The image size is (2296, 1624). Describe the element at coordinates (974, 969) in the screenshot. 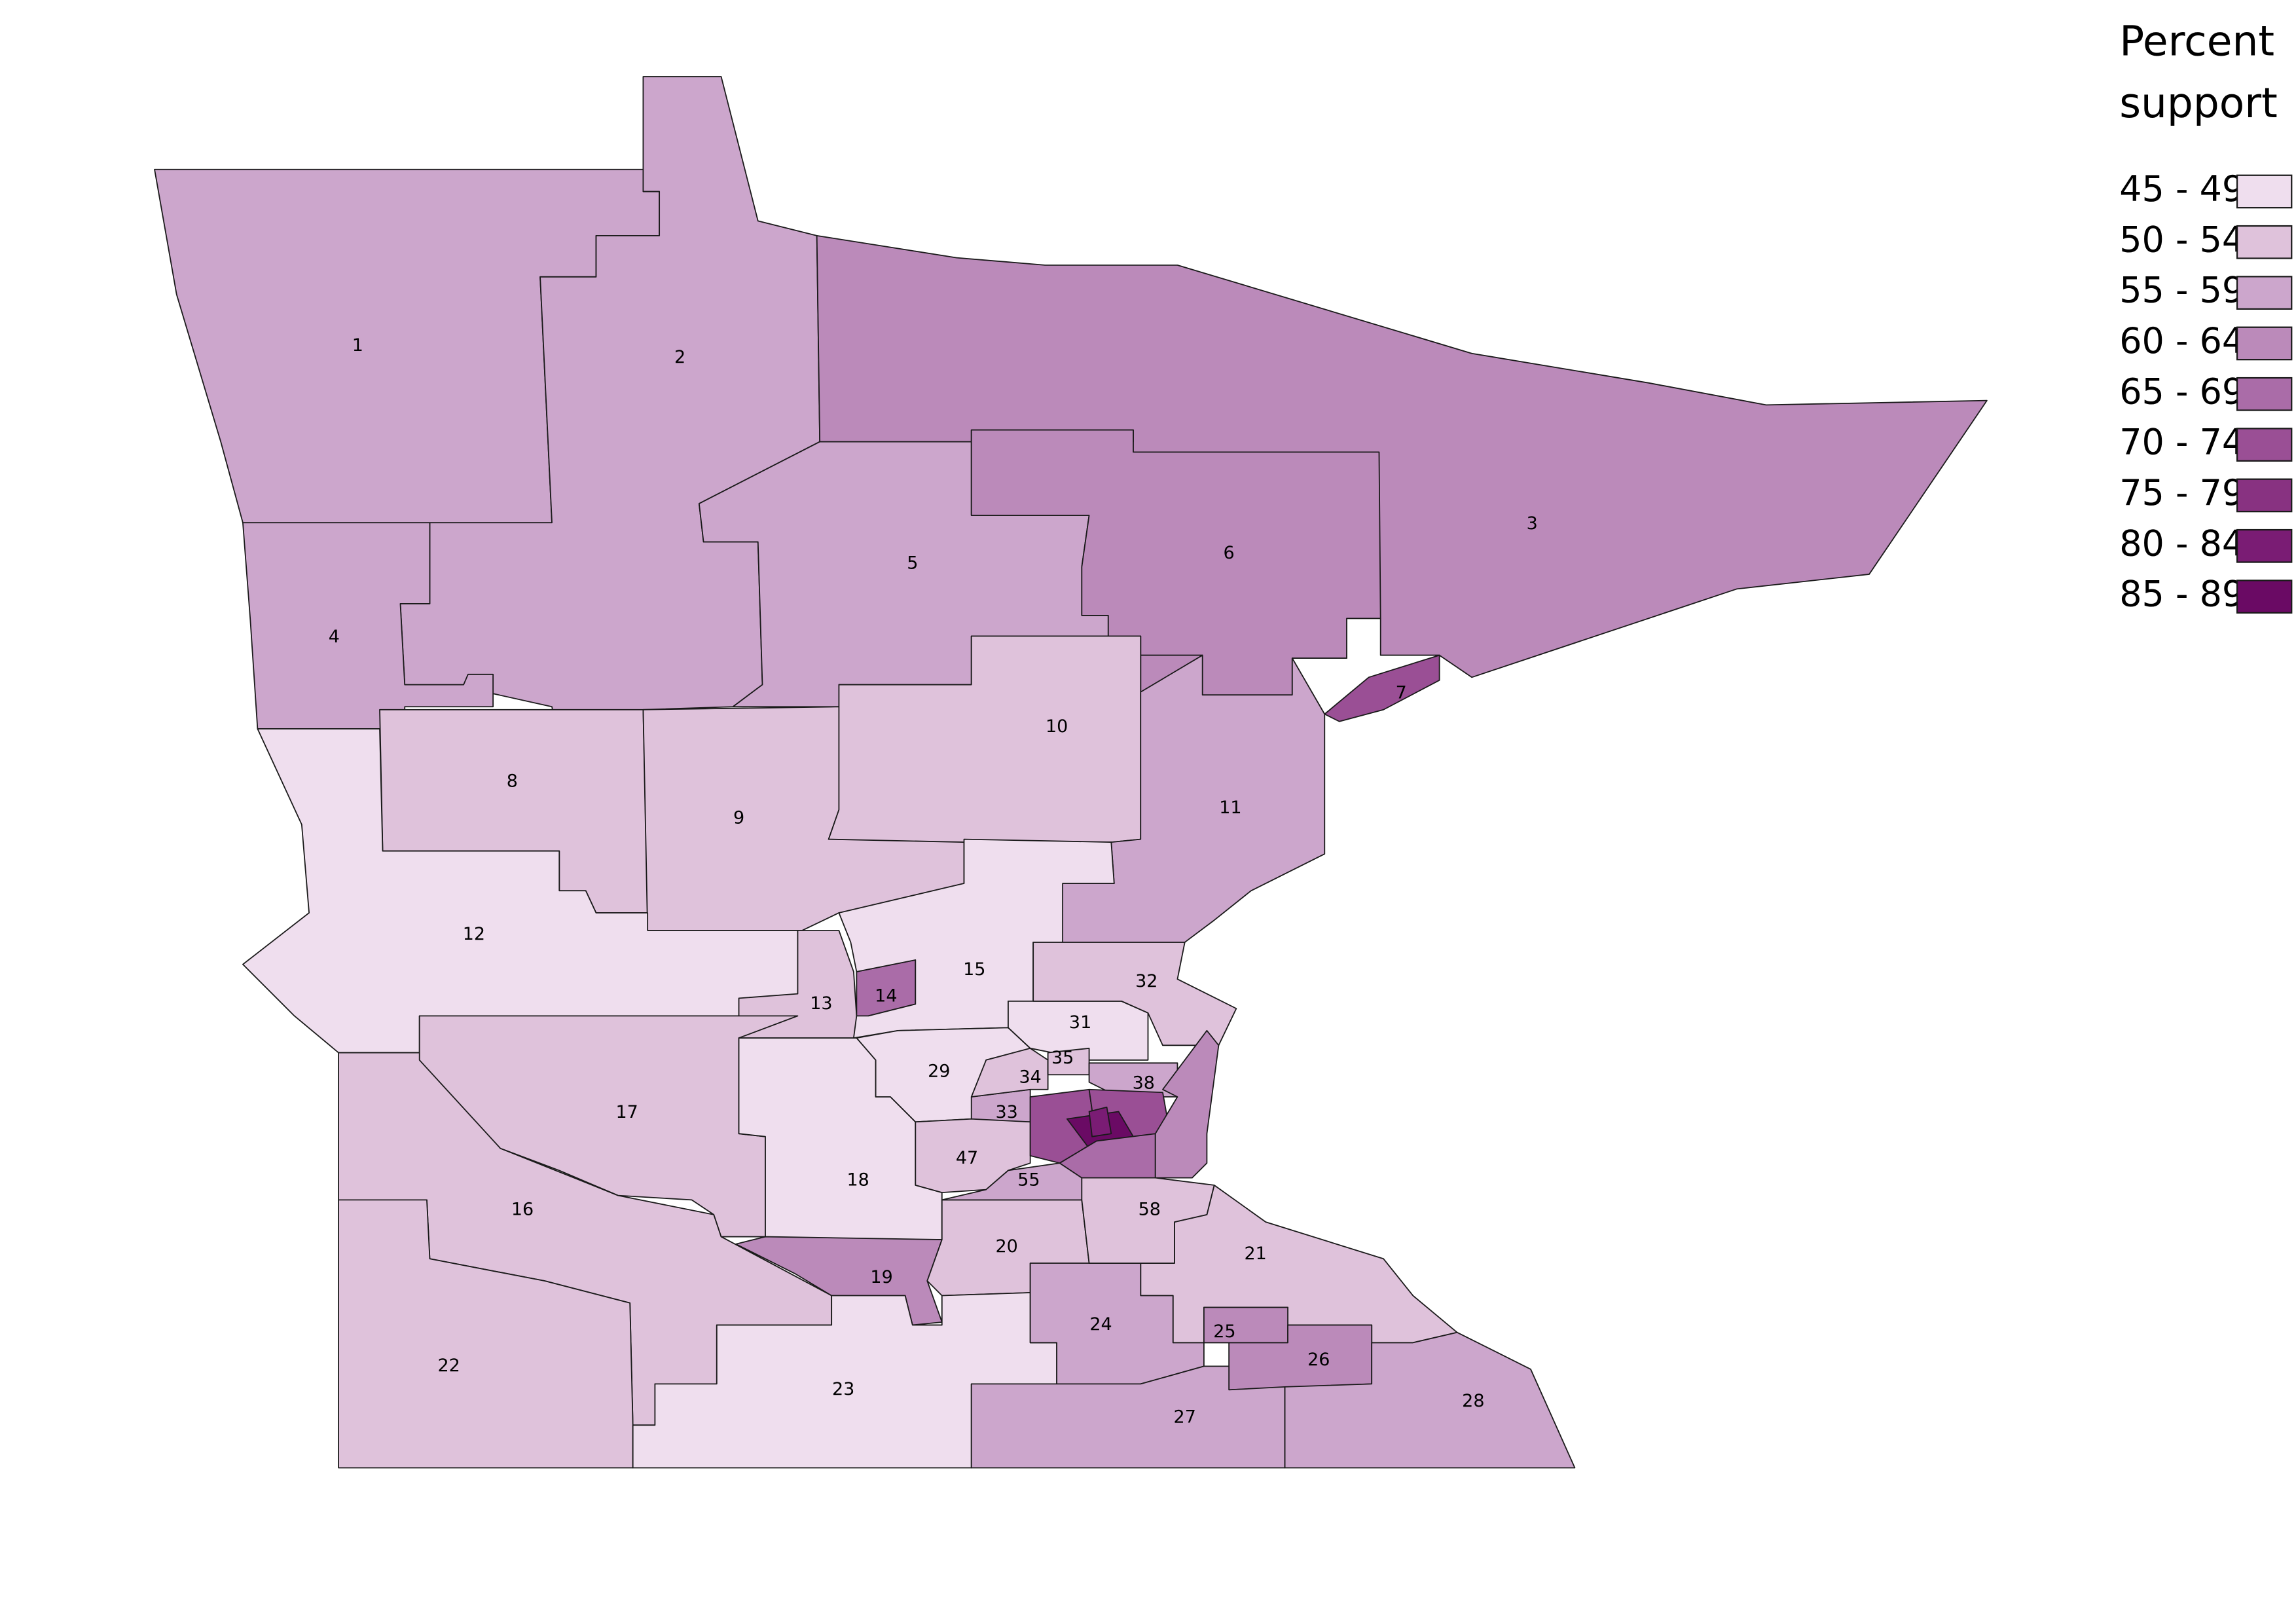

I see `district-label: 15` at that location.